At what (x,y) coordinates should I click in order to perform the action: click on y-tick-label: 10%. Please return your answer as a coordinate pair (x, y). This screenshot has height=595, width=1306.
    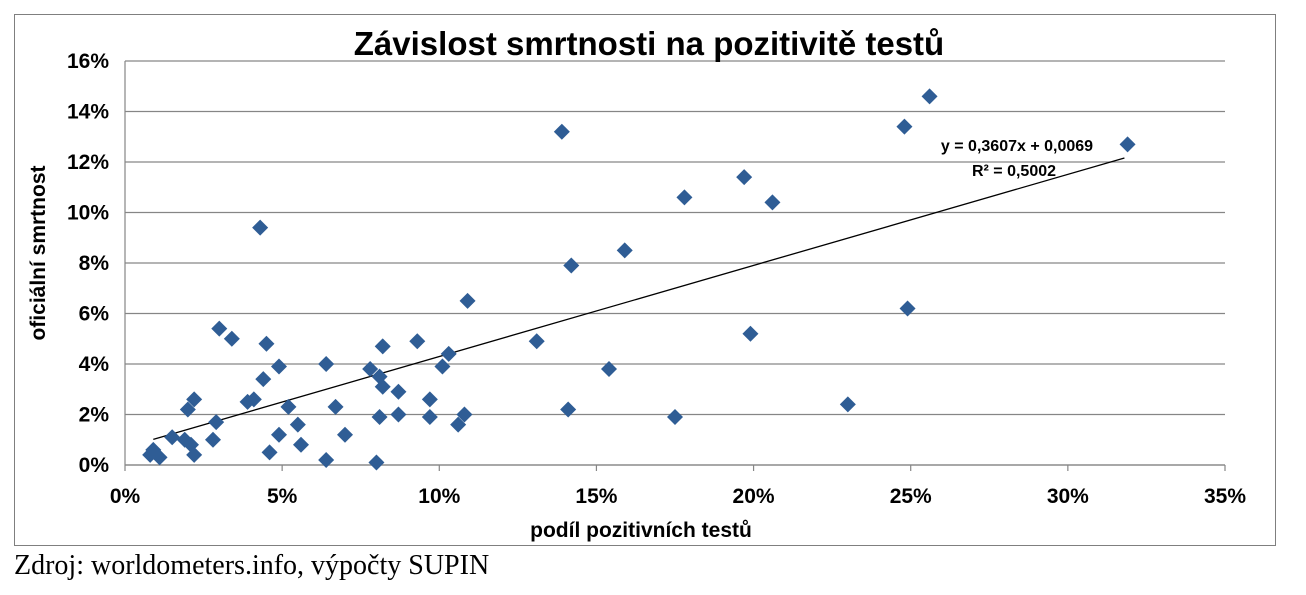
    Looking at the image, I should click on (88, 213).